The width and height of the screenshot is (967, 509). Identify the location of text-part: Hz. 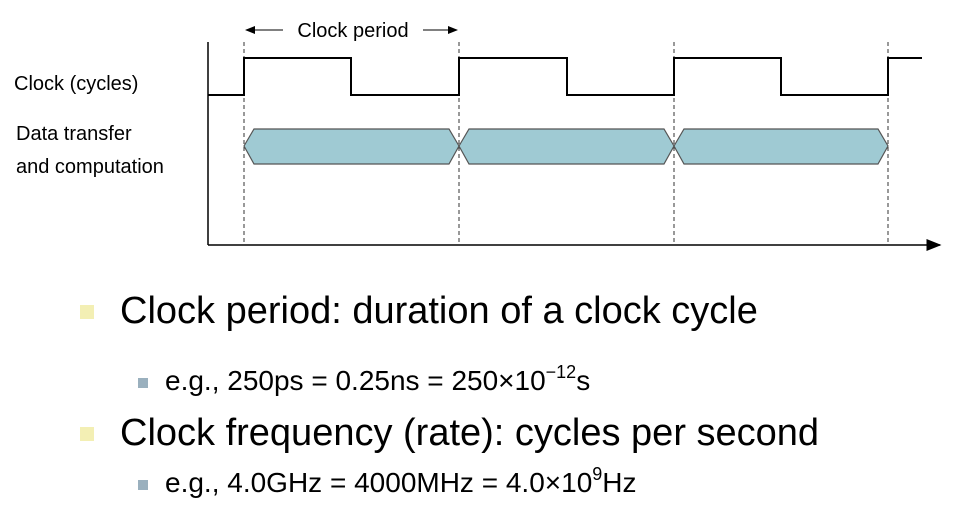
(619, 482).